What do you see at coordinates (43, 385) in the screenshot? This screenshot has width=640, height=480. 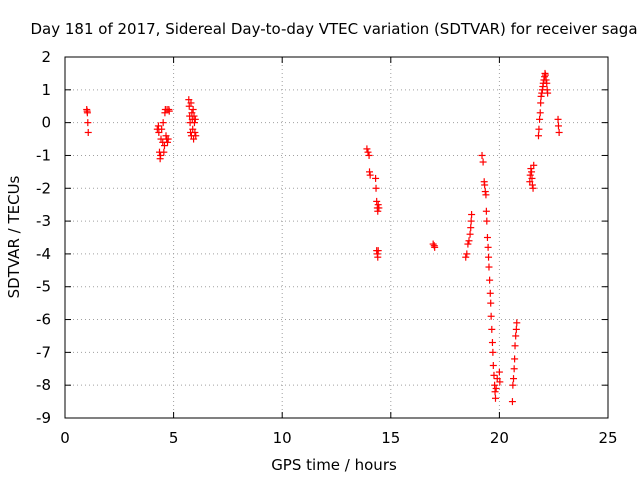 I see `y-tick-label: -8` at bounding box center [43, 385].